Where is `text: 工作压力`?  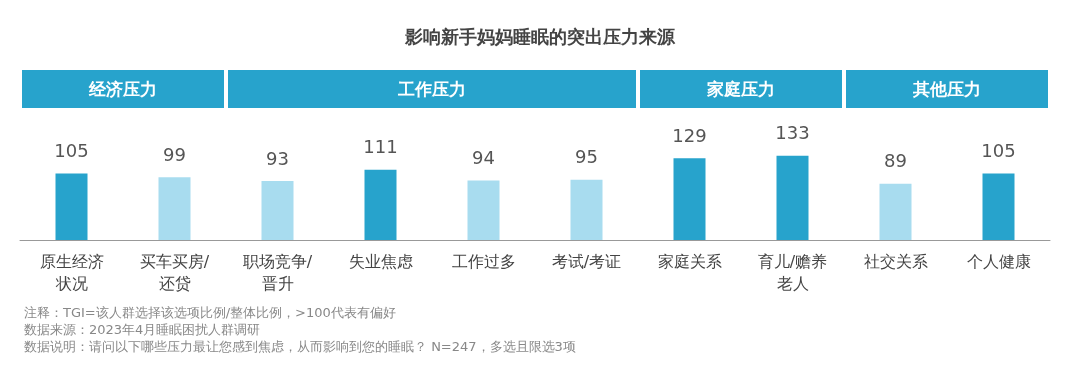
text: 工作压力 is located at coordinates (431, 89).